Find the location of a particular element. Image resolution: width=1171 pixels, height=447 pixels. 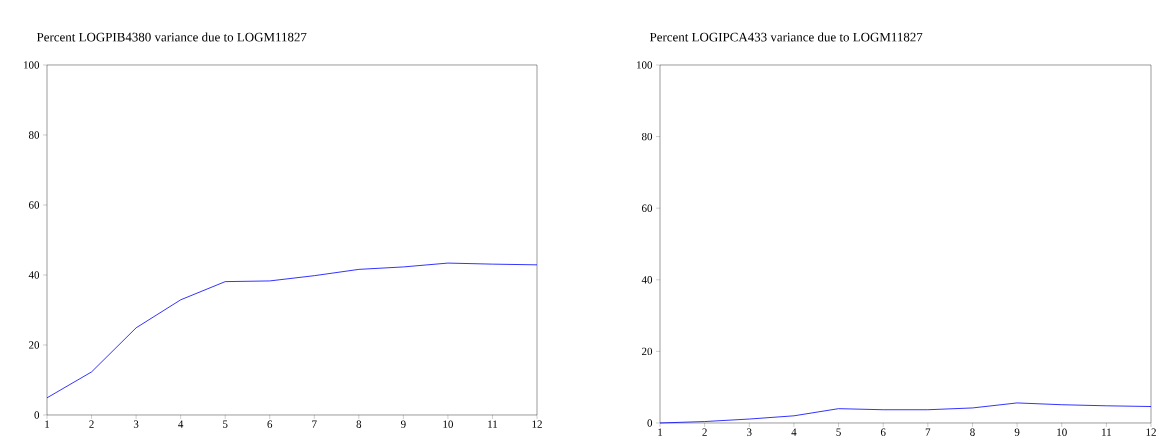

chart-title: Percent LOGIPCA433 variance due to LOGM11827 is located at coordinates (786, 37).